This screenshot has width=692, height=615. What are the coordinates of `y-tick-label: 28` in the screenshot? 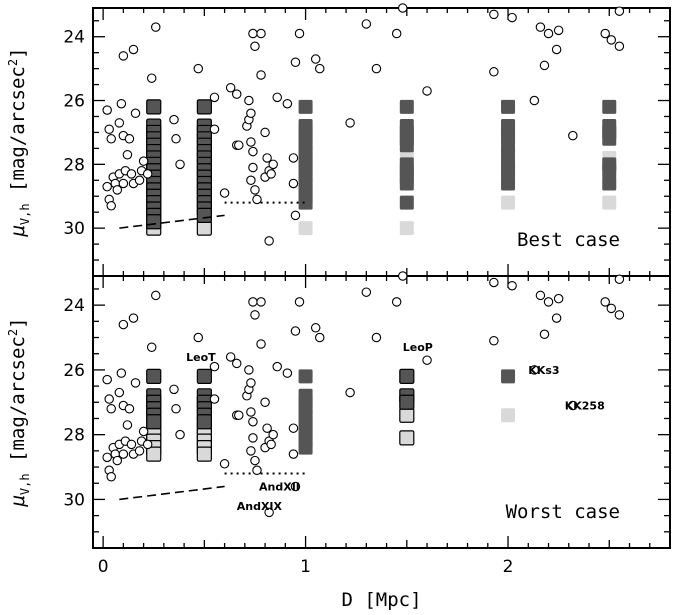 It's located at (74, 436).